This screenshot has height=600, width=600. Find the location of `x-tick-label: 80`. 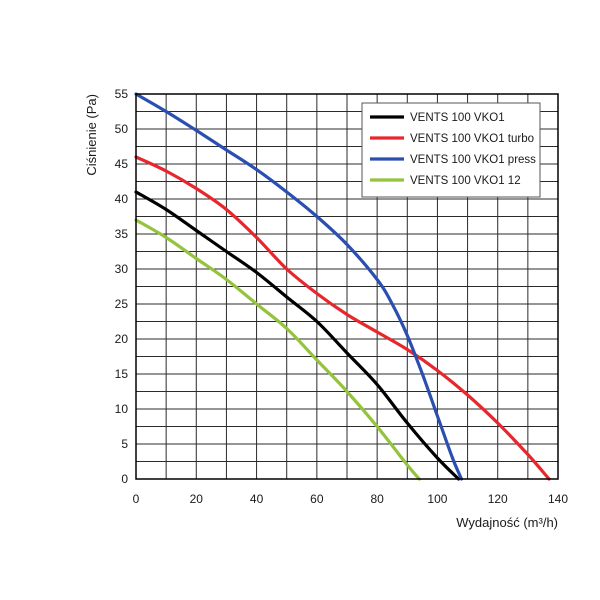

x-tick-label: 80 is located at coordinates (377, 499).